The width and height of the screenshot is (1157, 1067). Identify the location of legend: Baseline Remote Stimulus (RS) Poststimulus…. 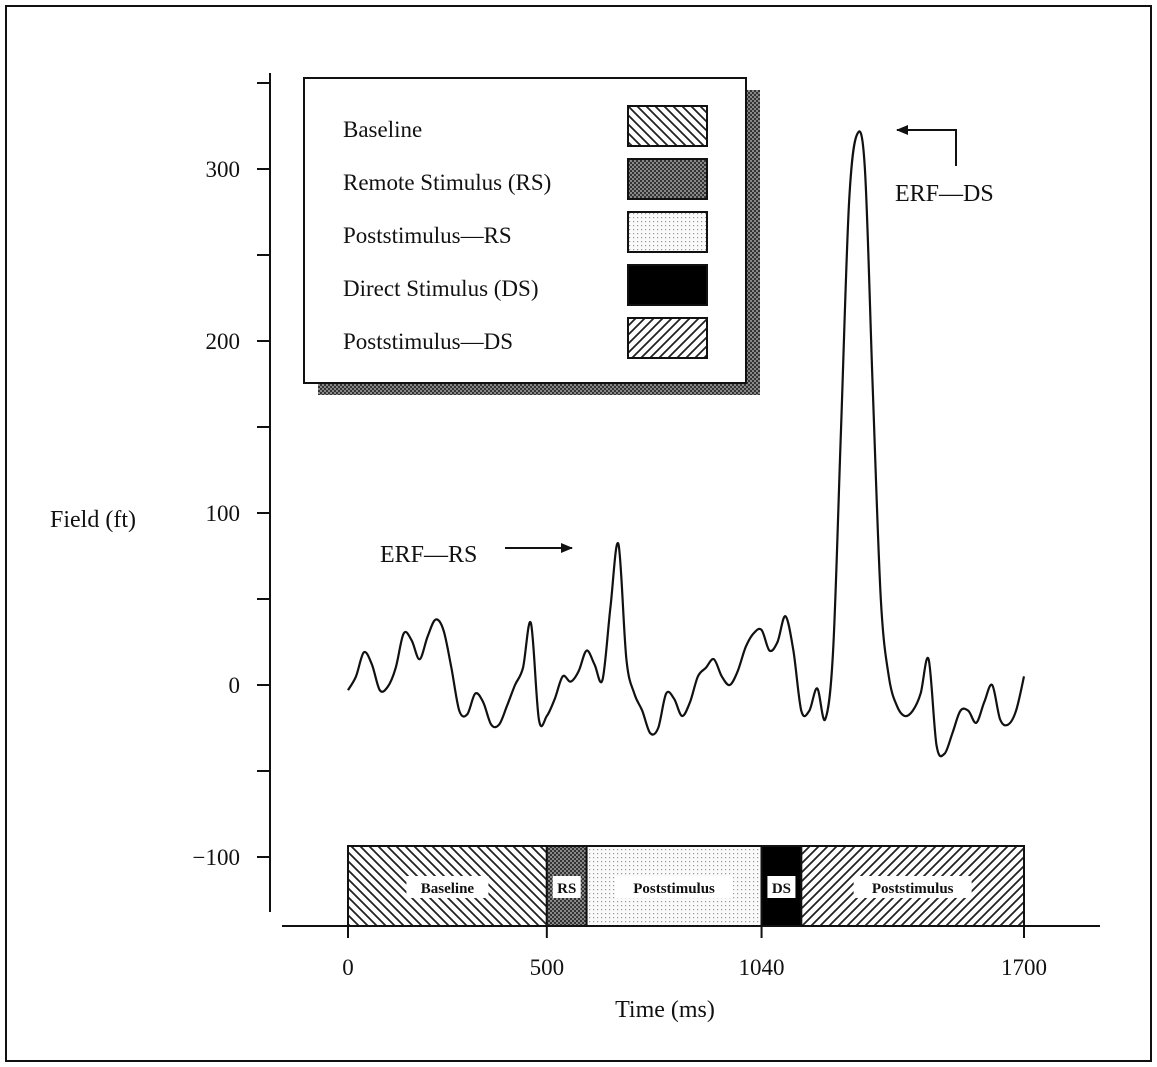
(531, 236).